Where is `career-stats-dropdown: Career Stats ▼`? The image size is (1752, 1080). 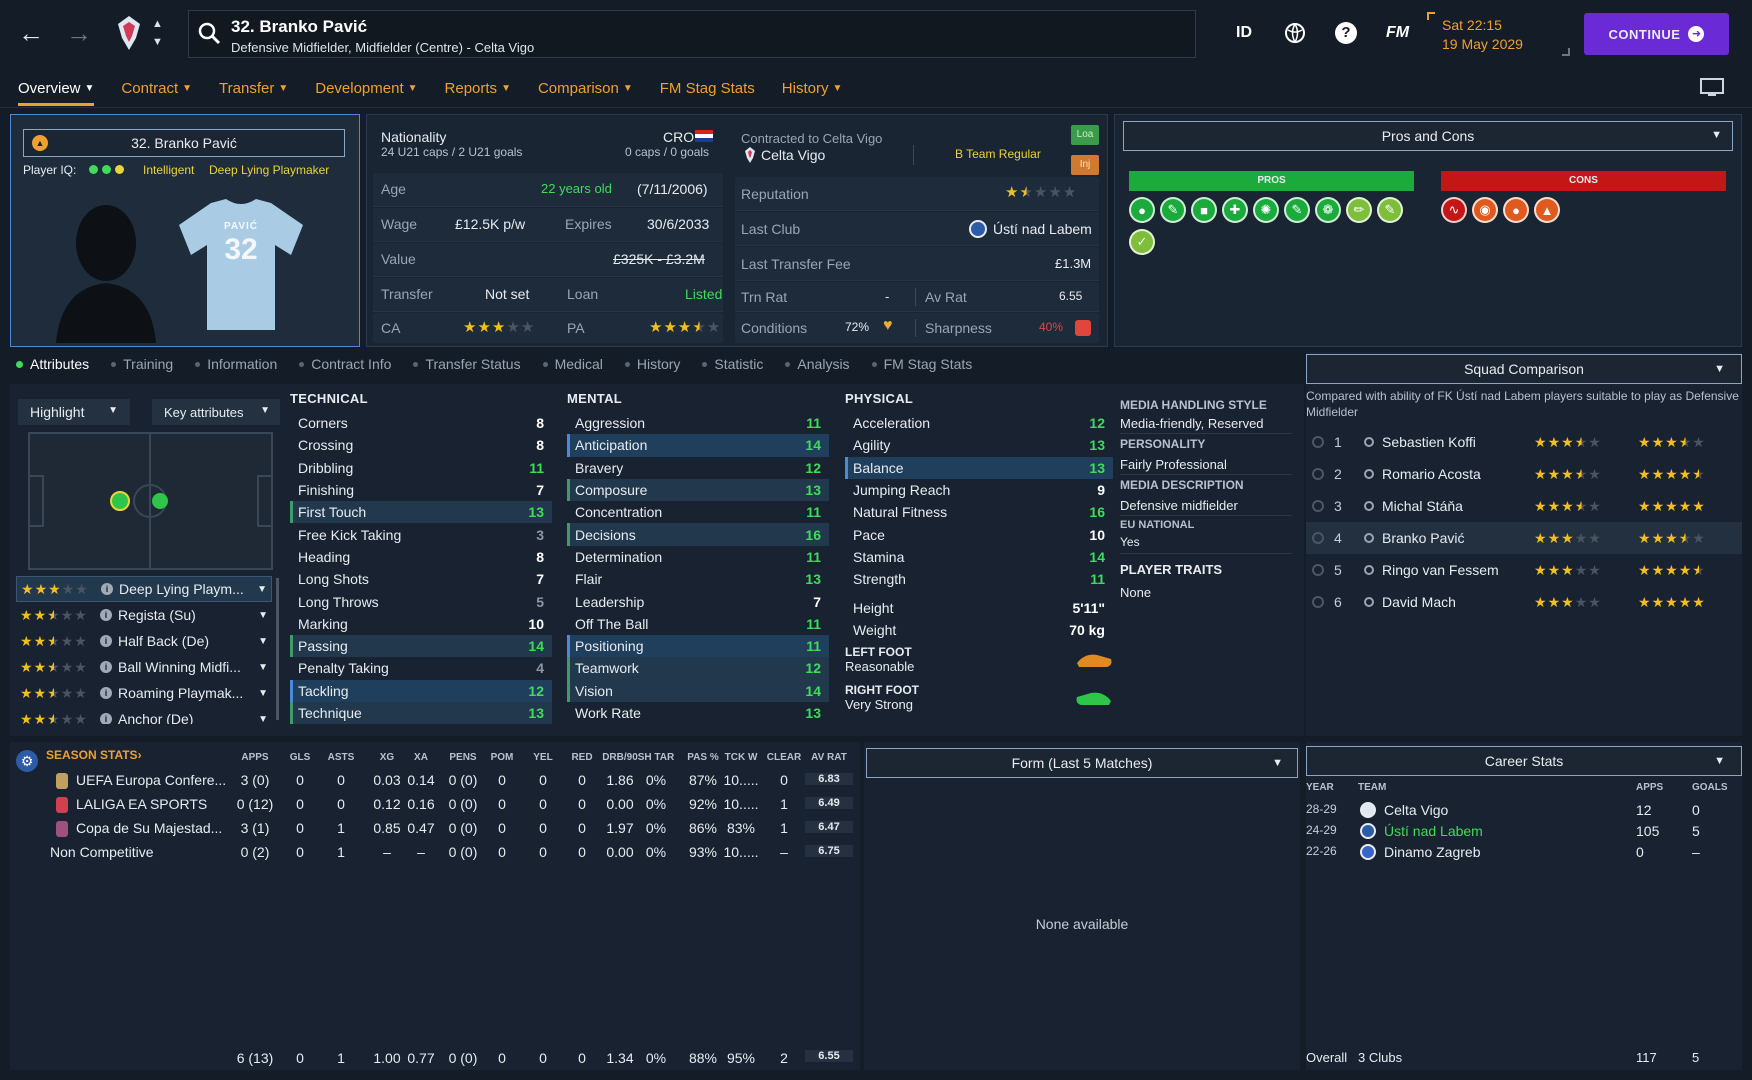
career-stats-dropdown: Career Stats ▼ is located at coordinates (1524, 761).